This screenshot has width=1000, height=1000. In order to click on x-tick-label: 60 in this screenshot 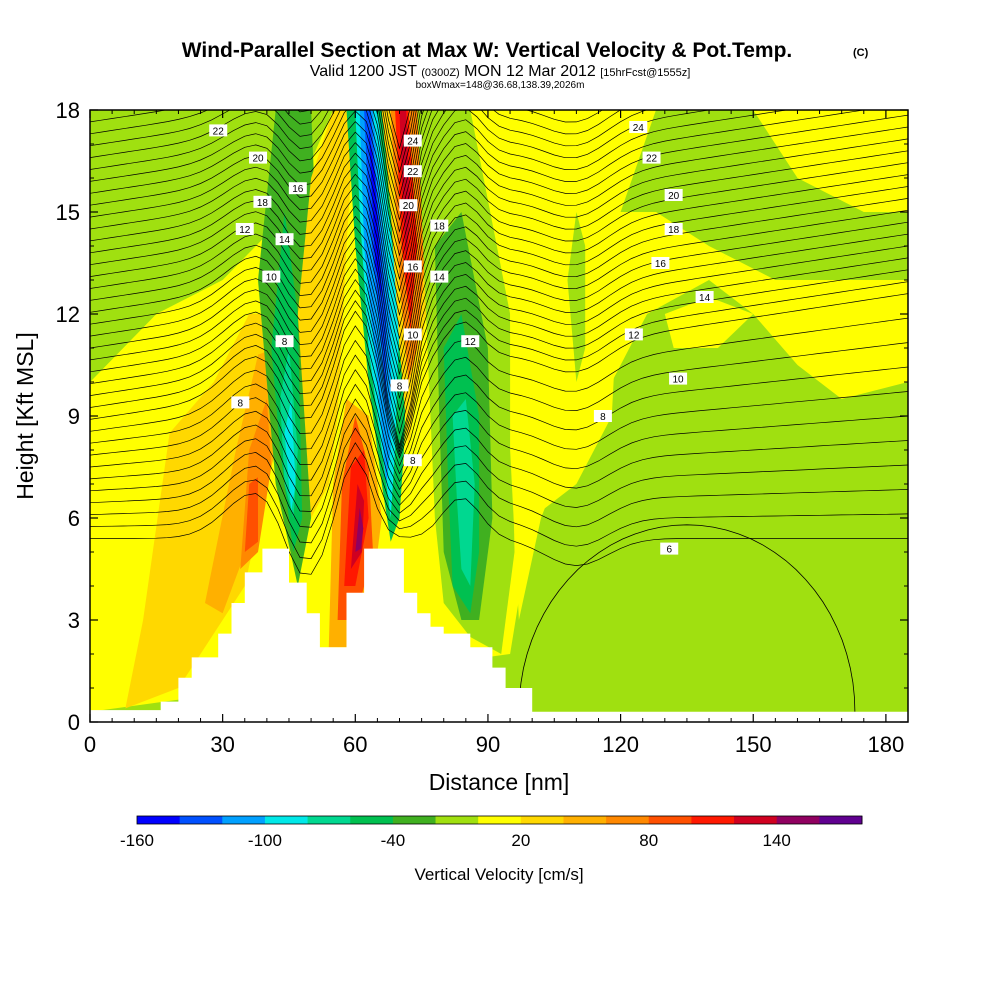, I will do `click(355, 744)`.